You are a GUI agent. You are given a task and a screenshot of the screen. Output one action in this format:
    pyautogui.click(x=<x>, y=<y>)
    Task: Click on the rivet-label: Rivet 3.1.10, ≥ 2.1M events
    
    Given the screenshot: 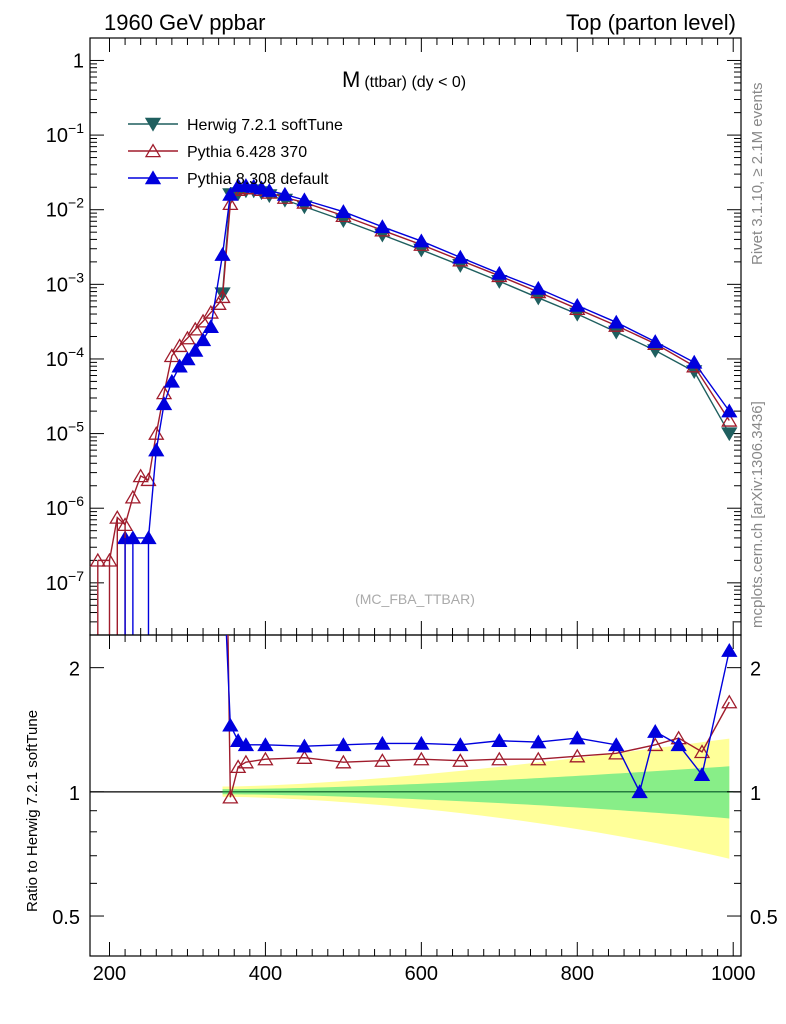 What is the action you would take?
    pyautogui.click(x=757, y=174)
    